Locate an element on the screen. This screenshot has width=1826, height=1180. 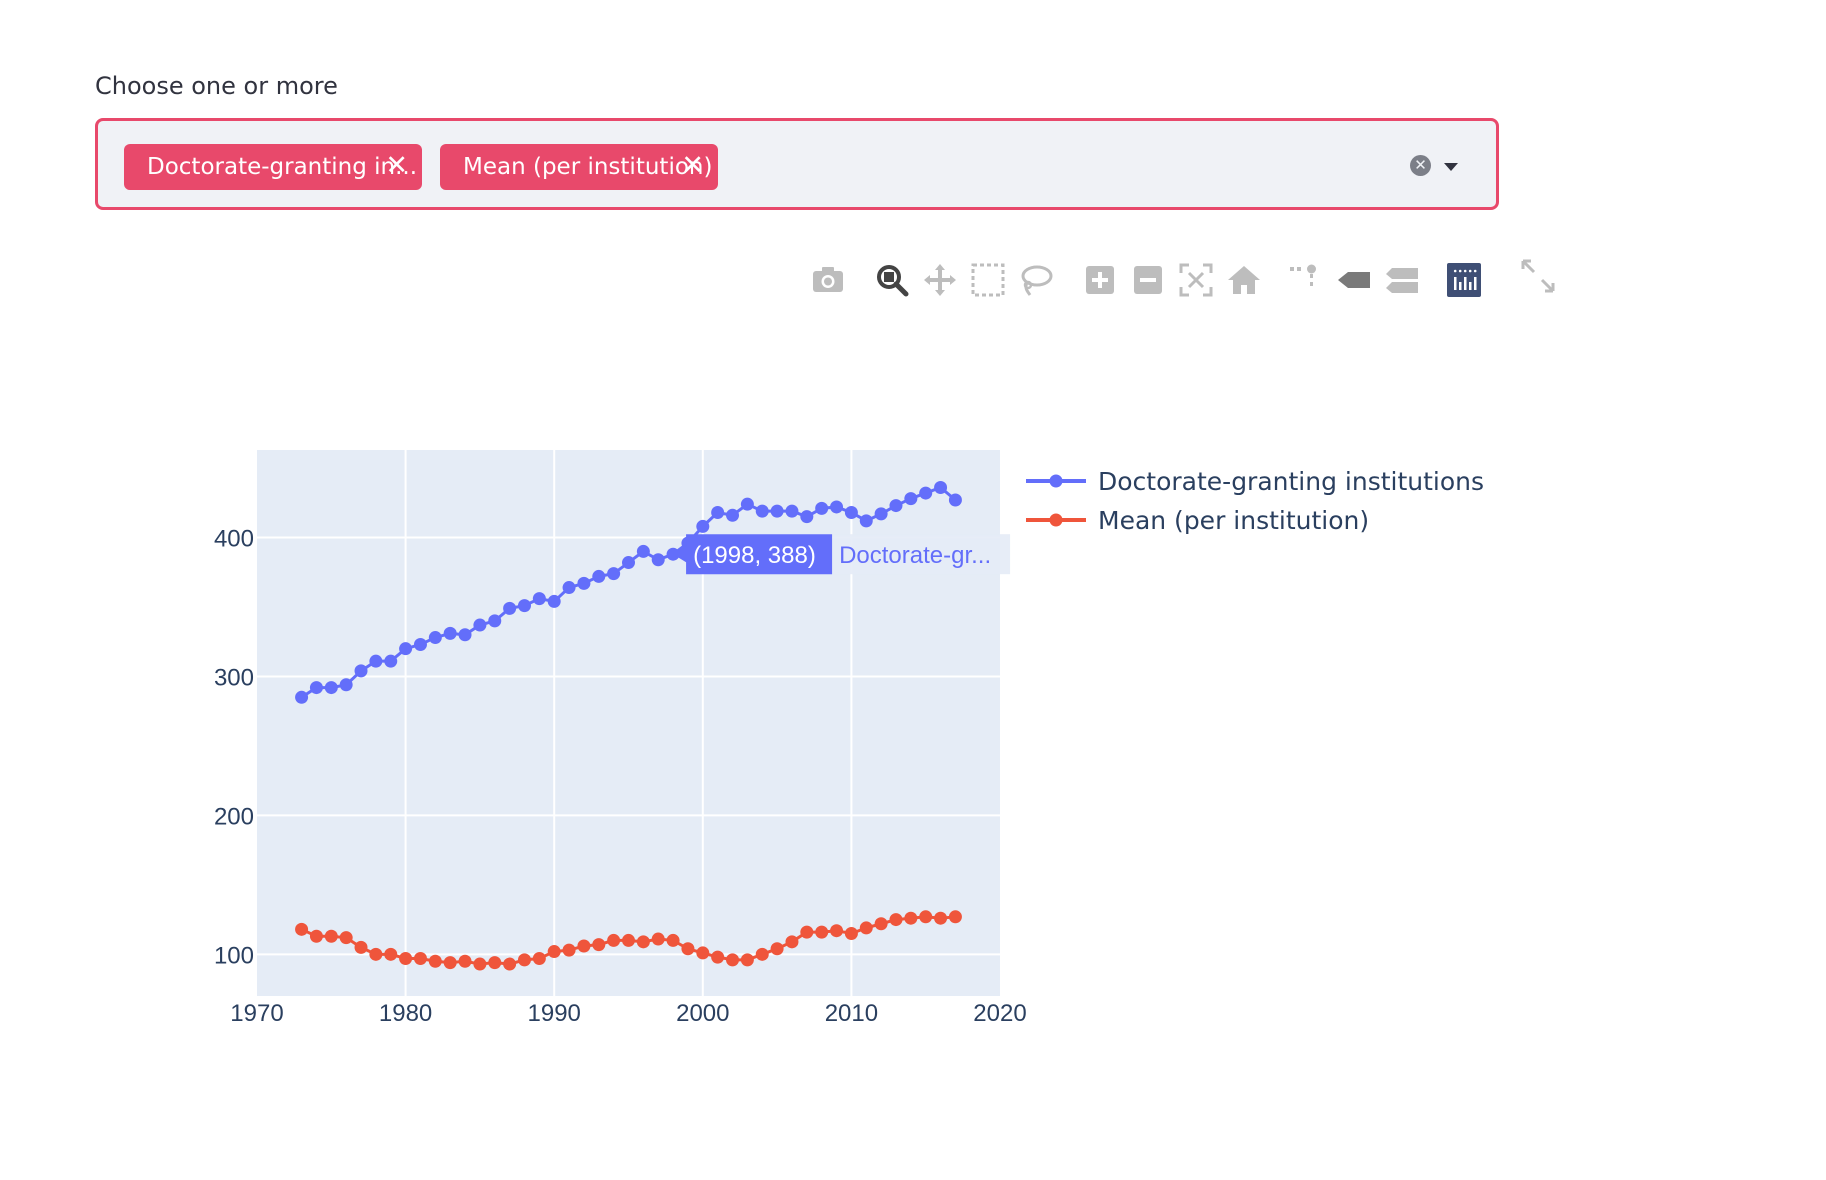
camera-icon is located at coordinates (828, 280).